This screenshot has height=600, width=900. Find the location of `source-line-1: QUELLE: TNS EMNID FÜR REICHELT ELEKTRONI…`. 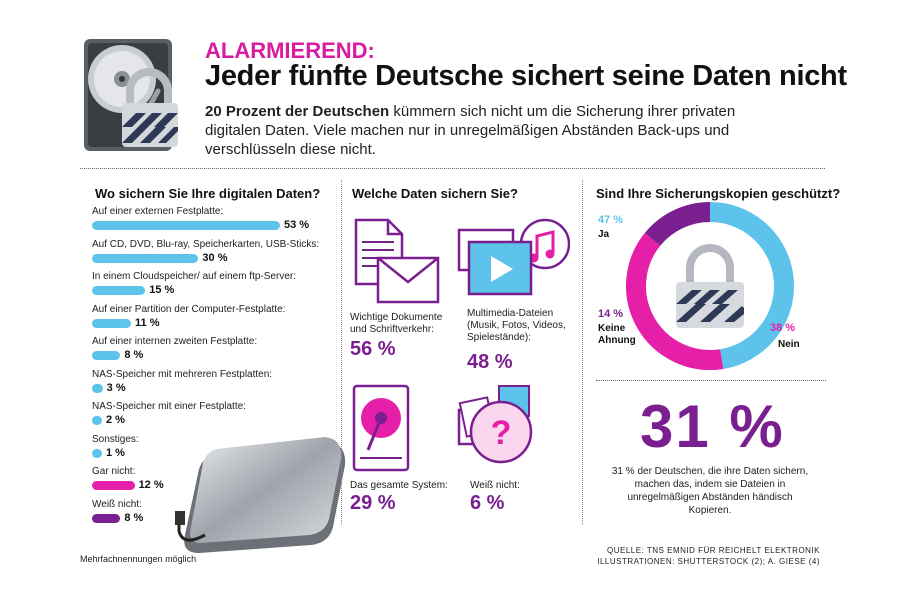

source-line-1: QUELLE: TNS EMNID FÜR REICHELT ELEKTRONI… is located at coordinates (713, 550).